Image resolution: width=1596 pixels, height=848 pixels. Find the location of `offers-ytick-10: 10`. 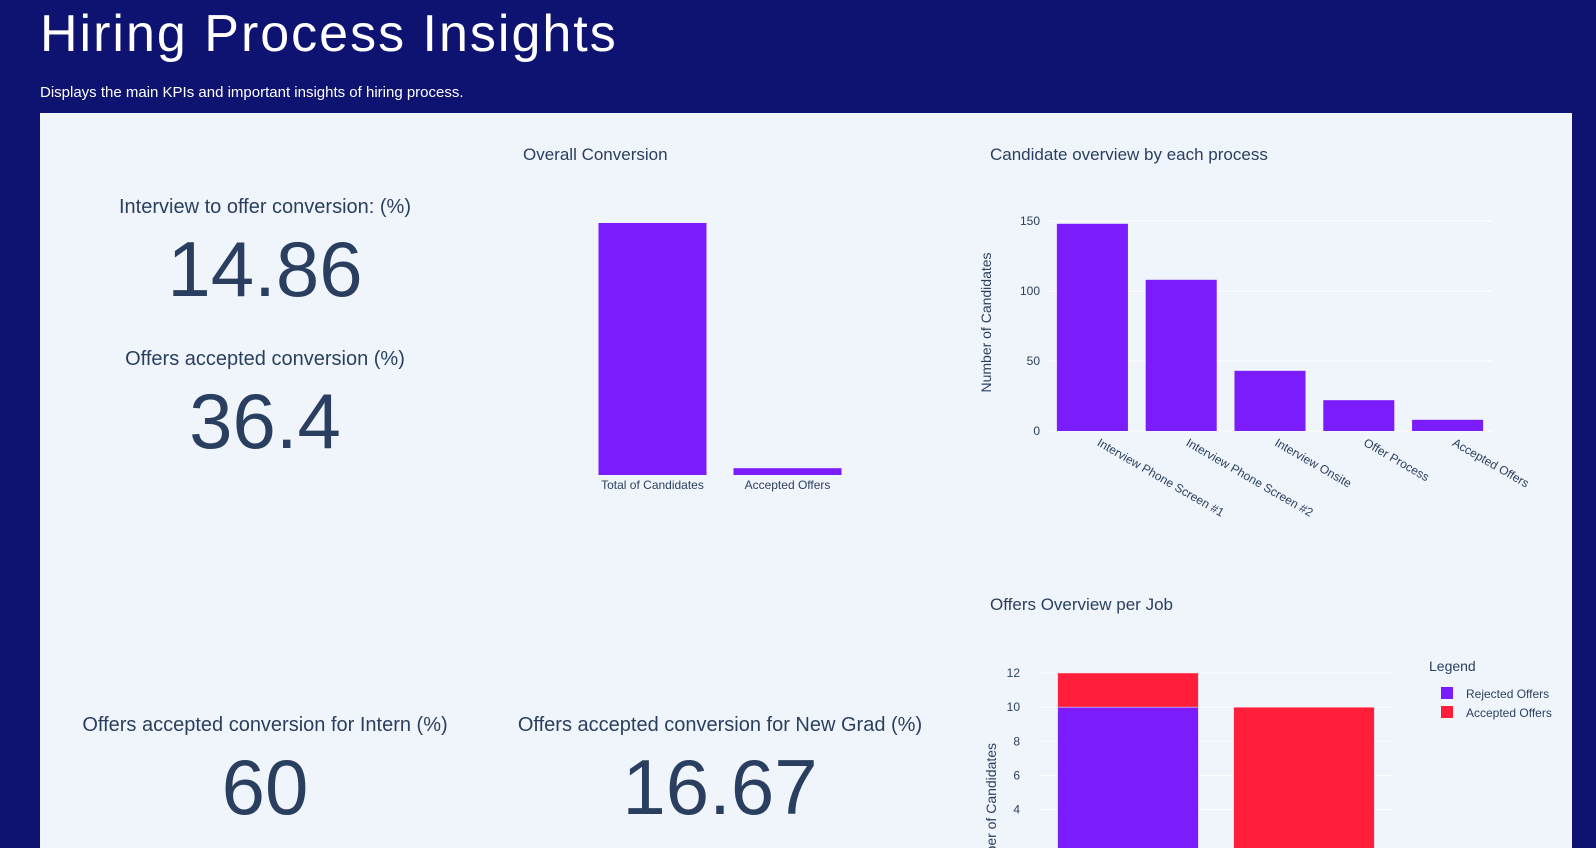

offers-ytick-10: 10 is located at coordinates (1014, 707).